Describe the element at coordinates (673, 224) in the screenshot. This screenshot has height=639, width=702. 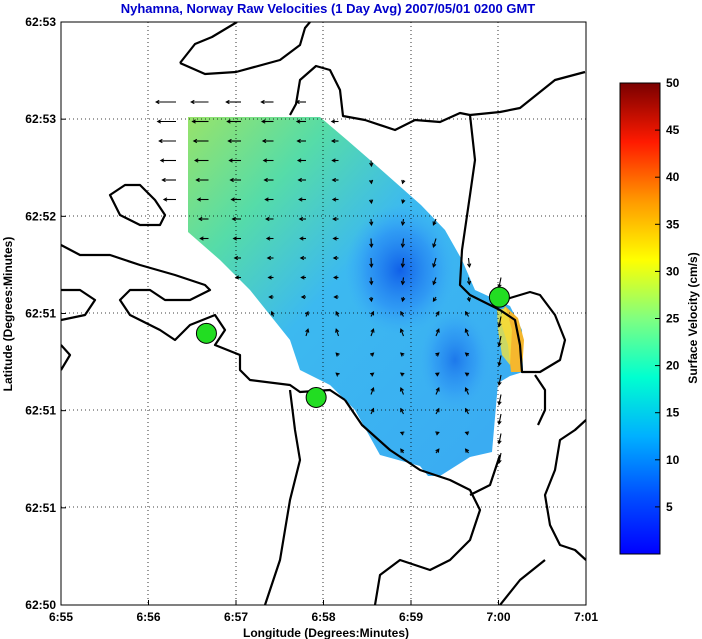
I see `colorbar-tick-label: 35` at that location.